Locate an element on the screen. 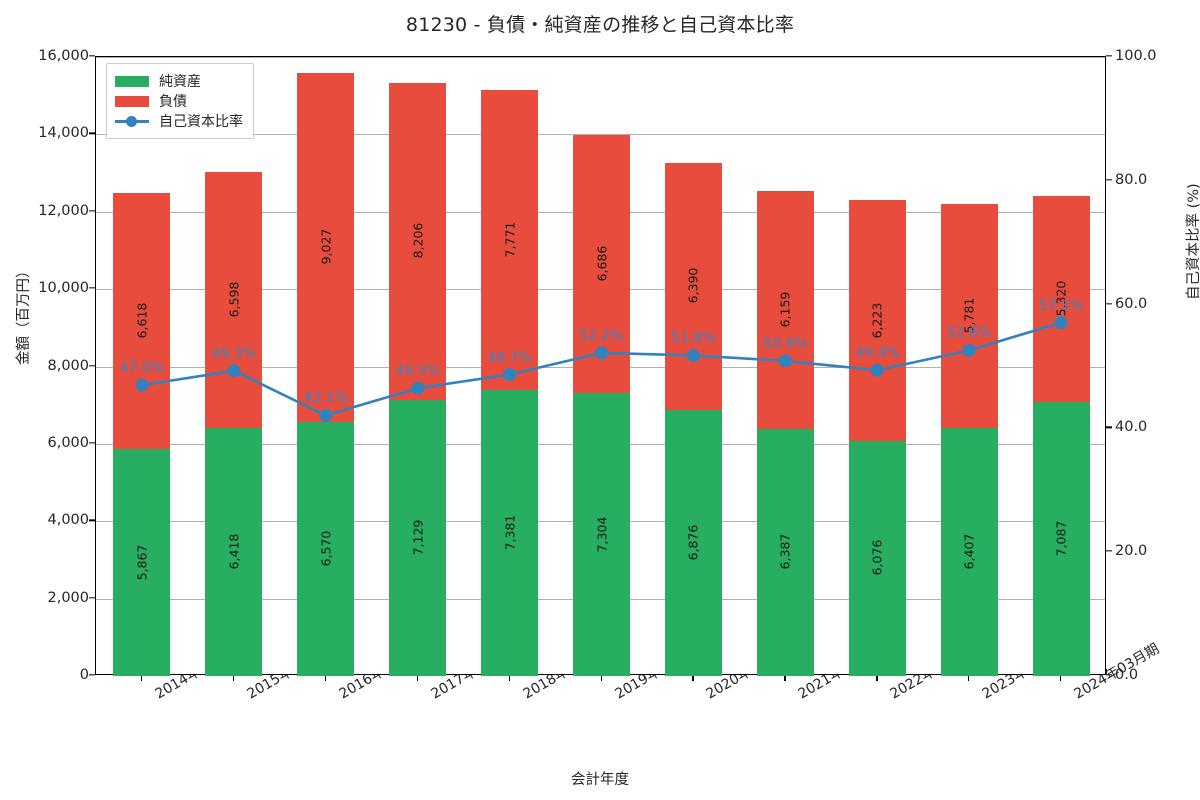 The image size is (1200, 800). x-tick-label: 2021年03月期 is located at coordinates (840, 672).